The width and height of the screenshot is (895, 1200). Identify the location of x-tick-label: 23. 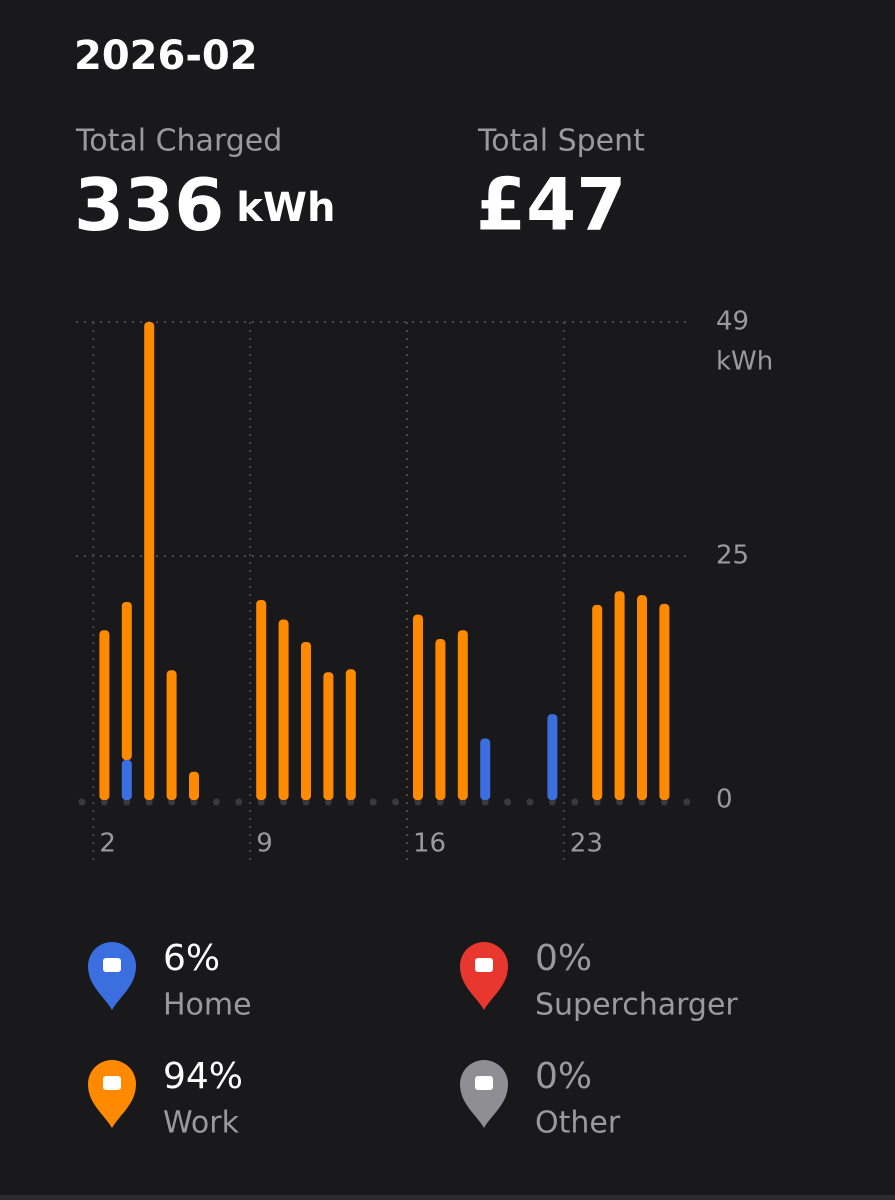
(586, 844).